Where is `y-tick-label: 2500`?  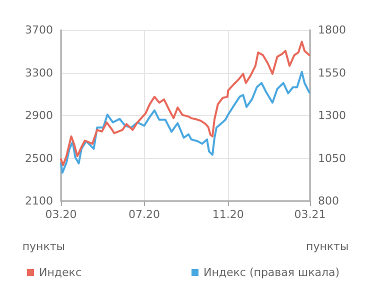 y-tick-label: 2500 is located at coordinates (39, 158).